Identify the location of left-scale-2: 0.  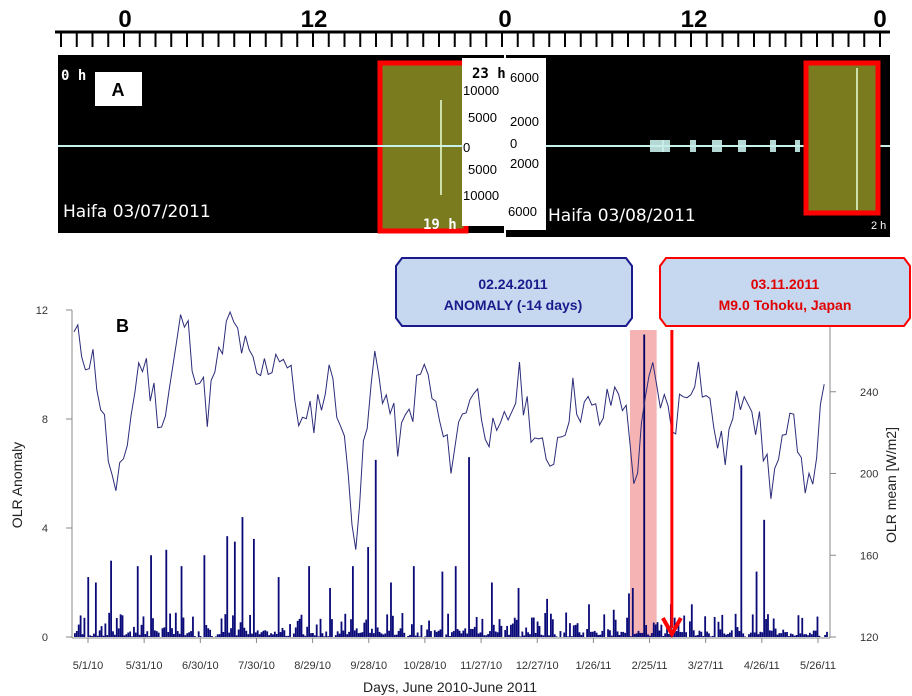
(466, 147).